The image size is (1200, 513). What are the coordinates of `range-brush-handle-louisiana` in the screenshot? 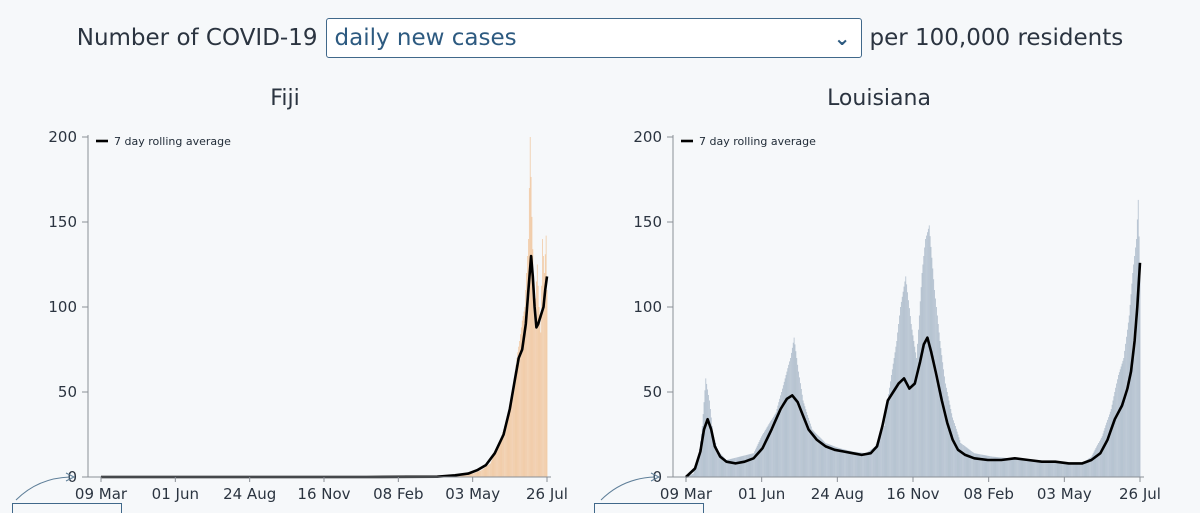 It's located at (649, 508).